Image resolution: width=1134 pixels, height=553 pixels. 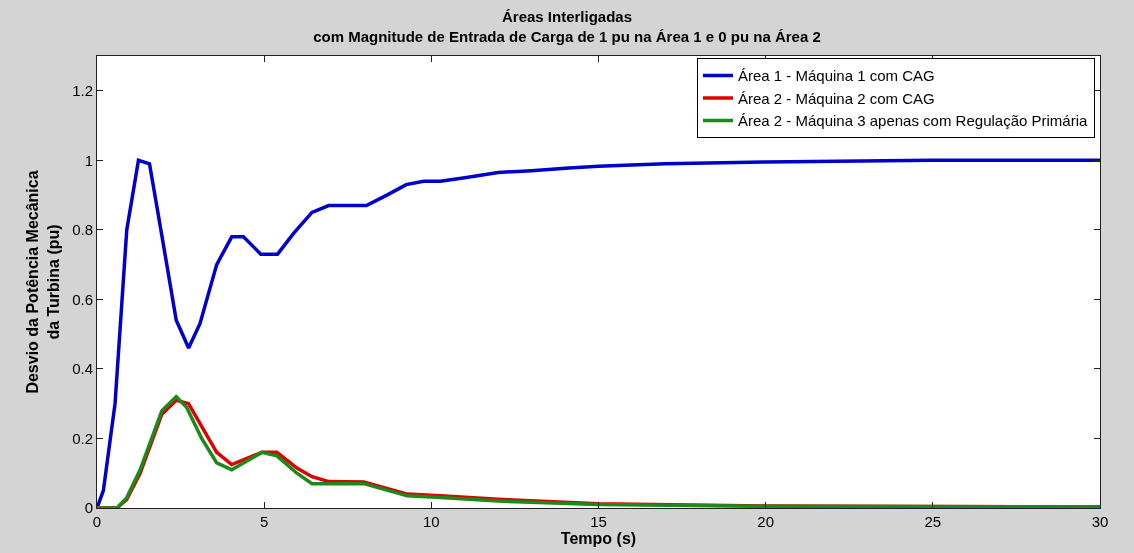 What do you see at coordinates (264, 521) in the screenshot?
I see `x-tick-label: 5` at bounding box center [264, 521].